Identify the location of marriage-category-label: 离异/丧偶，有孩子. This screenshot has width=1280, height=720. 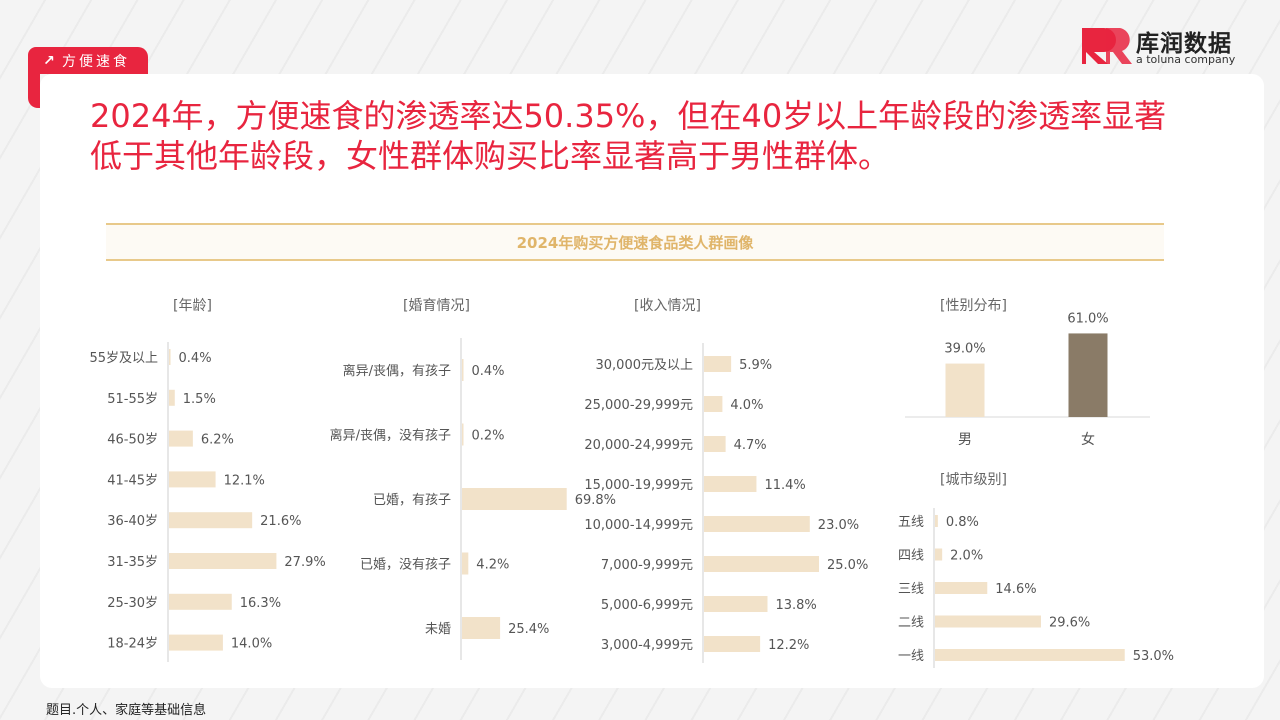
(397, 371).